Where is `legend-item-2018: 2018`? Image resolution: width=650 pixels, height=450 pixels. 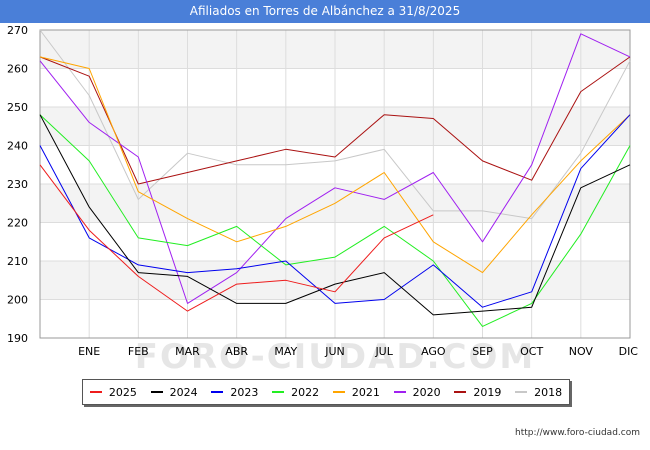
legend-item-2018: 2018 is located at coordinates (538, 392).